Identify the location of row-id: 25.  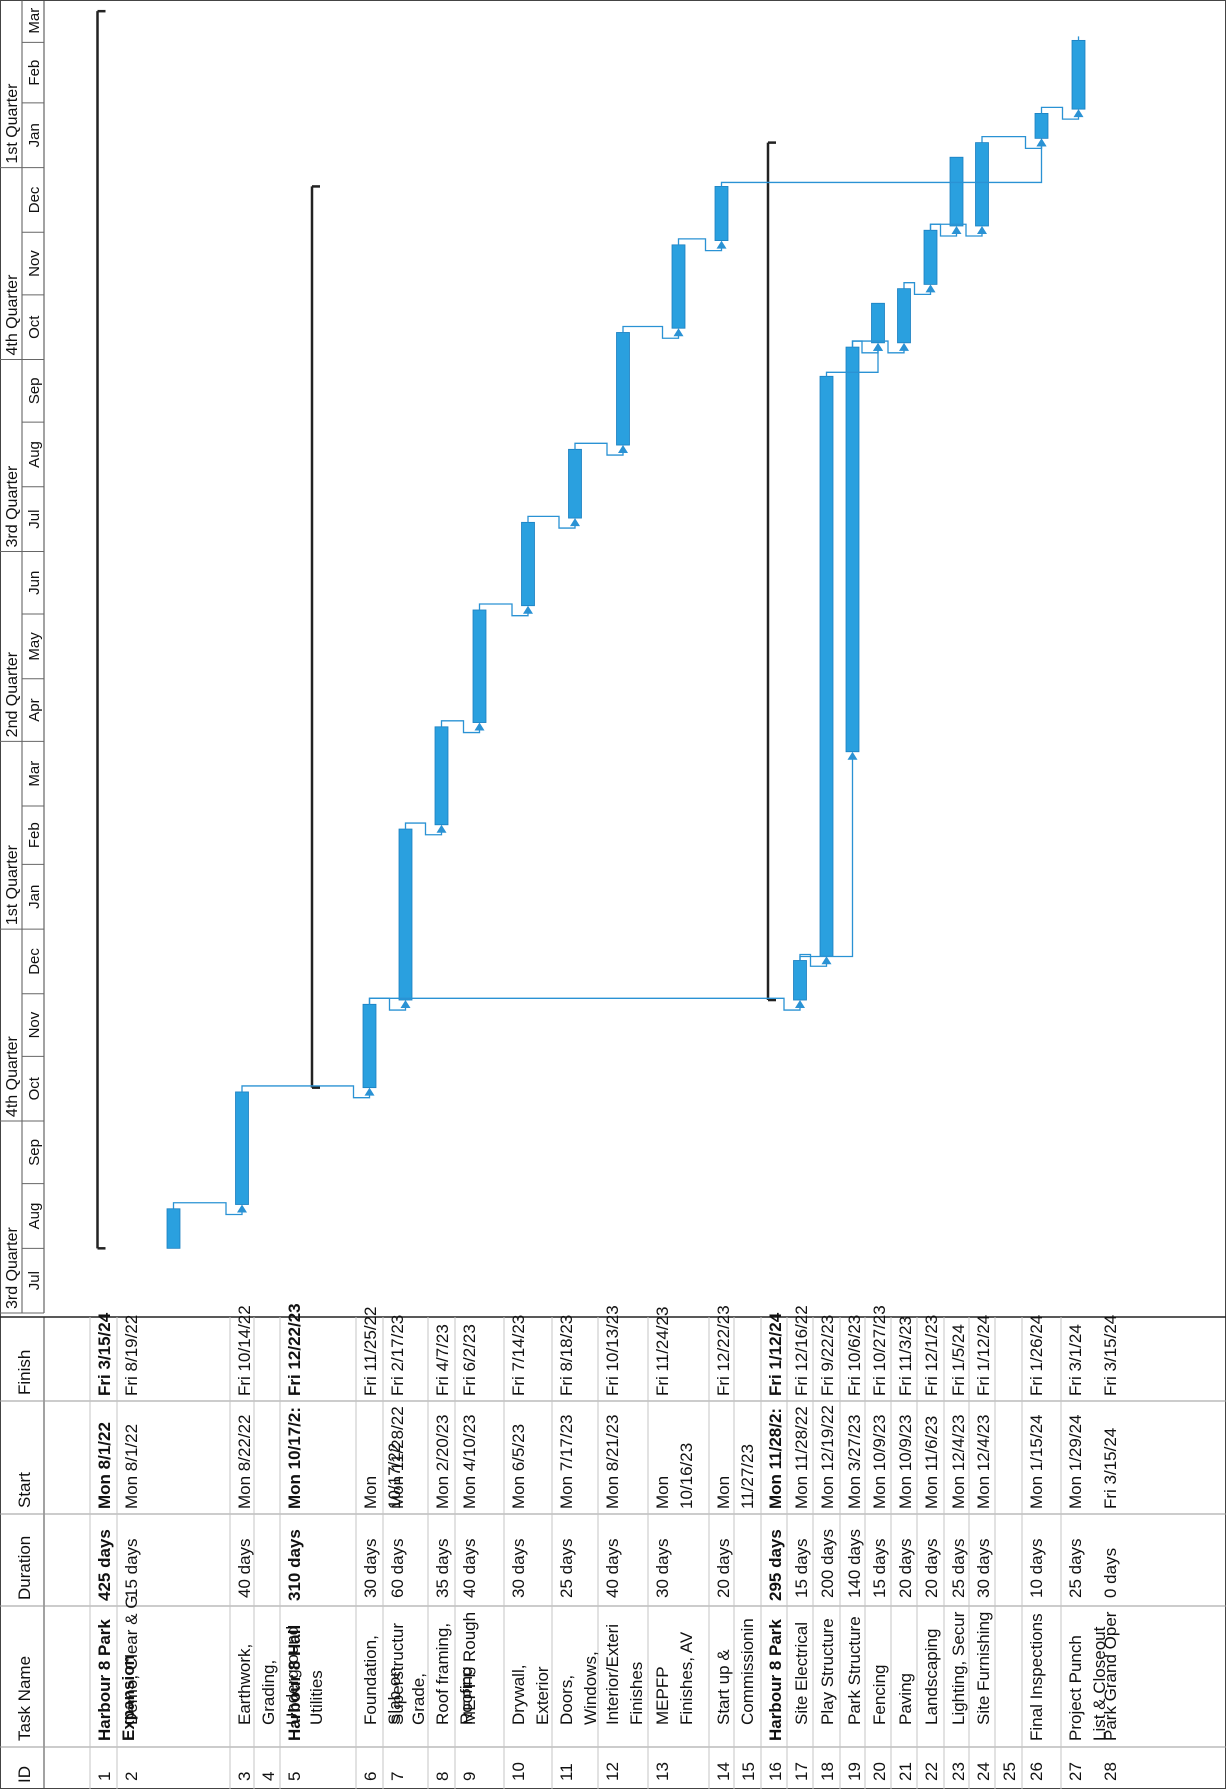
(1009, 1771).